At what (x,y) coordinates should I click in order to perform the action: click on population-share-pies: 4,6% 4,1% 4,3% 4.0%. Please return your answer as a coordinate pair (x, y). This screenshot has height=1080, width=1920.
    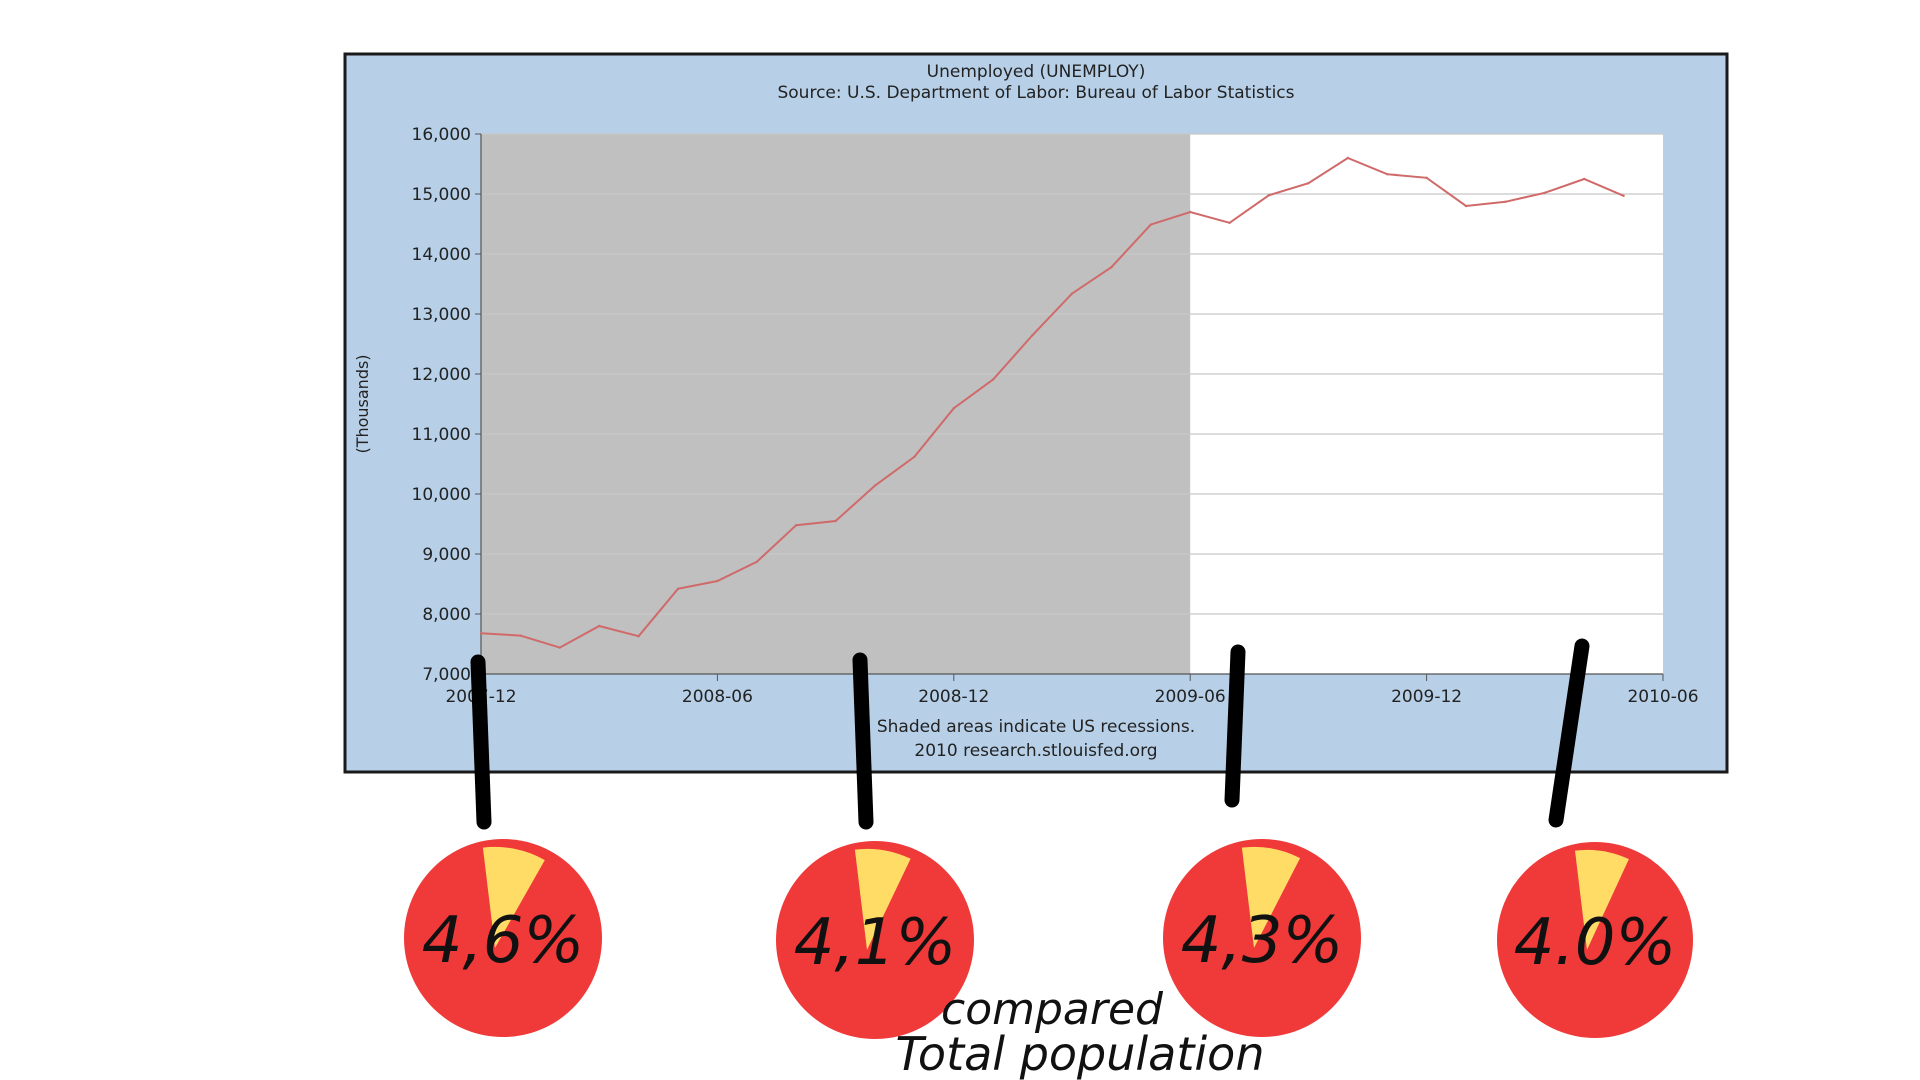
    Looking at the image, I should click on (1048, 939).